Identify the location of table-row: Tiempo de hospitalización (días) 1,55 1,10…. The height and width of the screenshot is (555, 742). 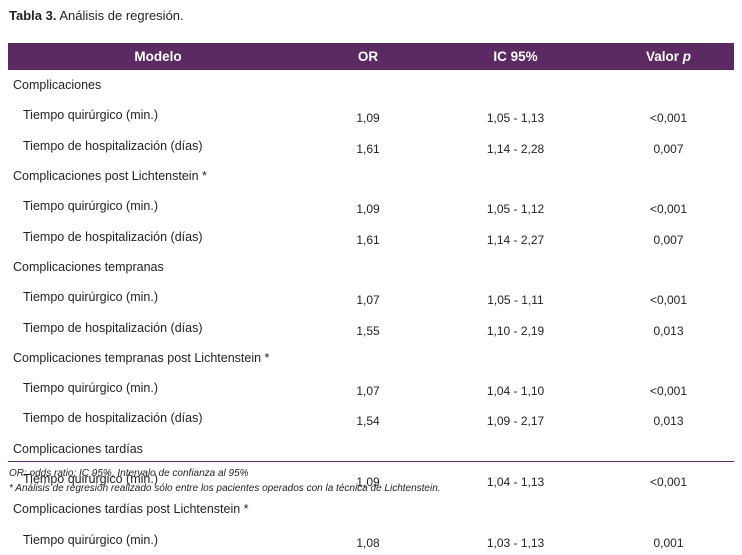
(371, 327).